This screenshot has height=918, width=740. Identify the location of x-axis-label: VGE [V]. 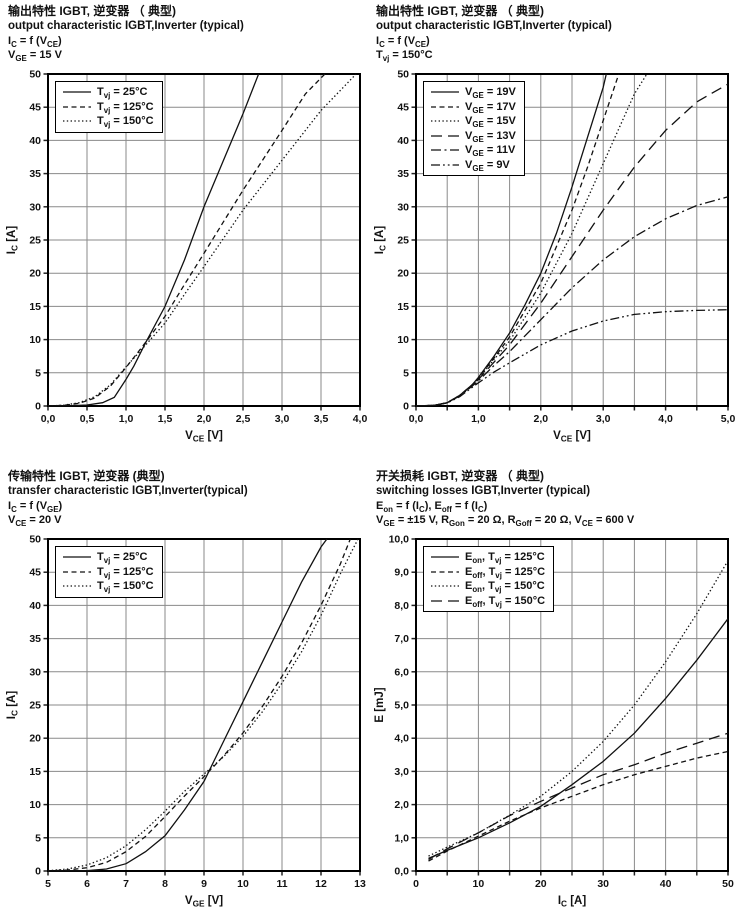
(204, 902).